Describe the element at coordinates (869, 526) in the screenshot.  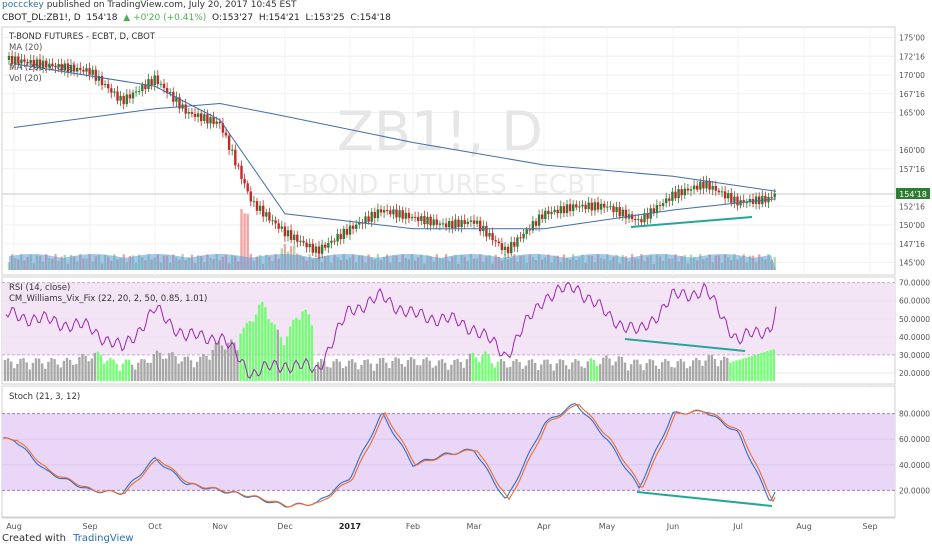
I see `time-tick-label: Sep` at that location.